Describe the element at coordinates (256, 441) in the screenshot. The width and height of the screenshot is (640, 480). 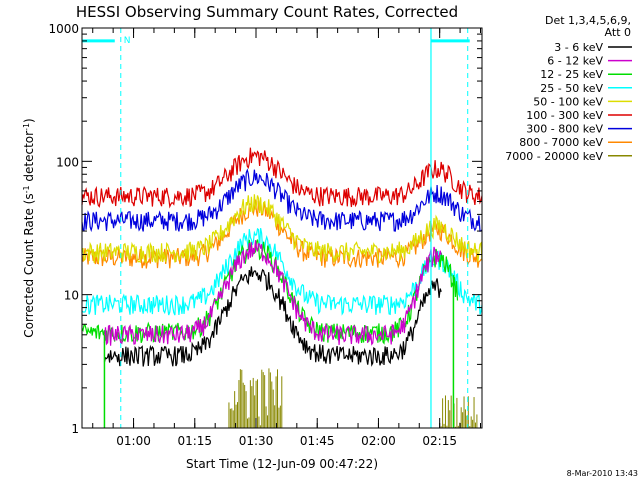
I see `x-tick-label: 01:30` at that location.